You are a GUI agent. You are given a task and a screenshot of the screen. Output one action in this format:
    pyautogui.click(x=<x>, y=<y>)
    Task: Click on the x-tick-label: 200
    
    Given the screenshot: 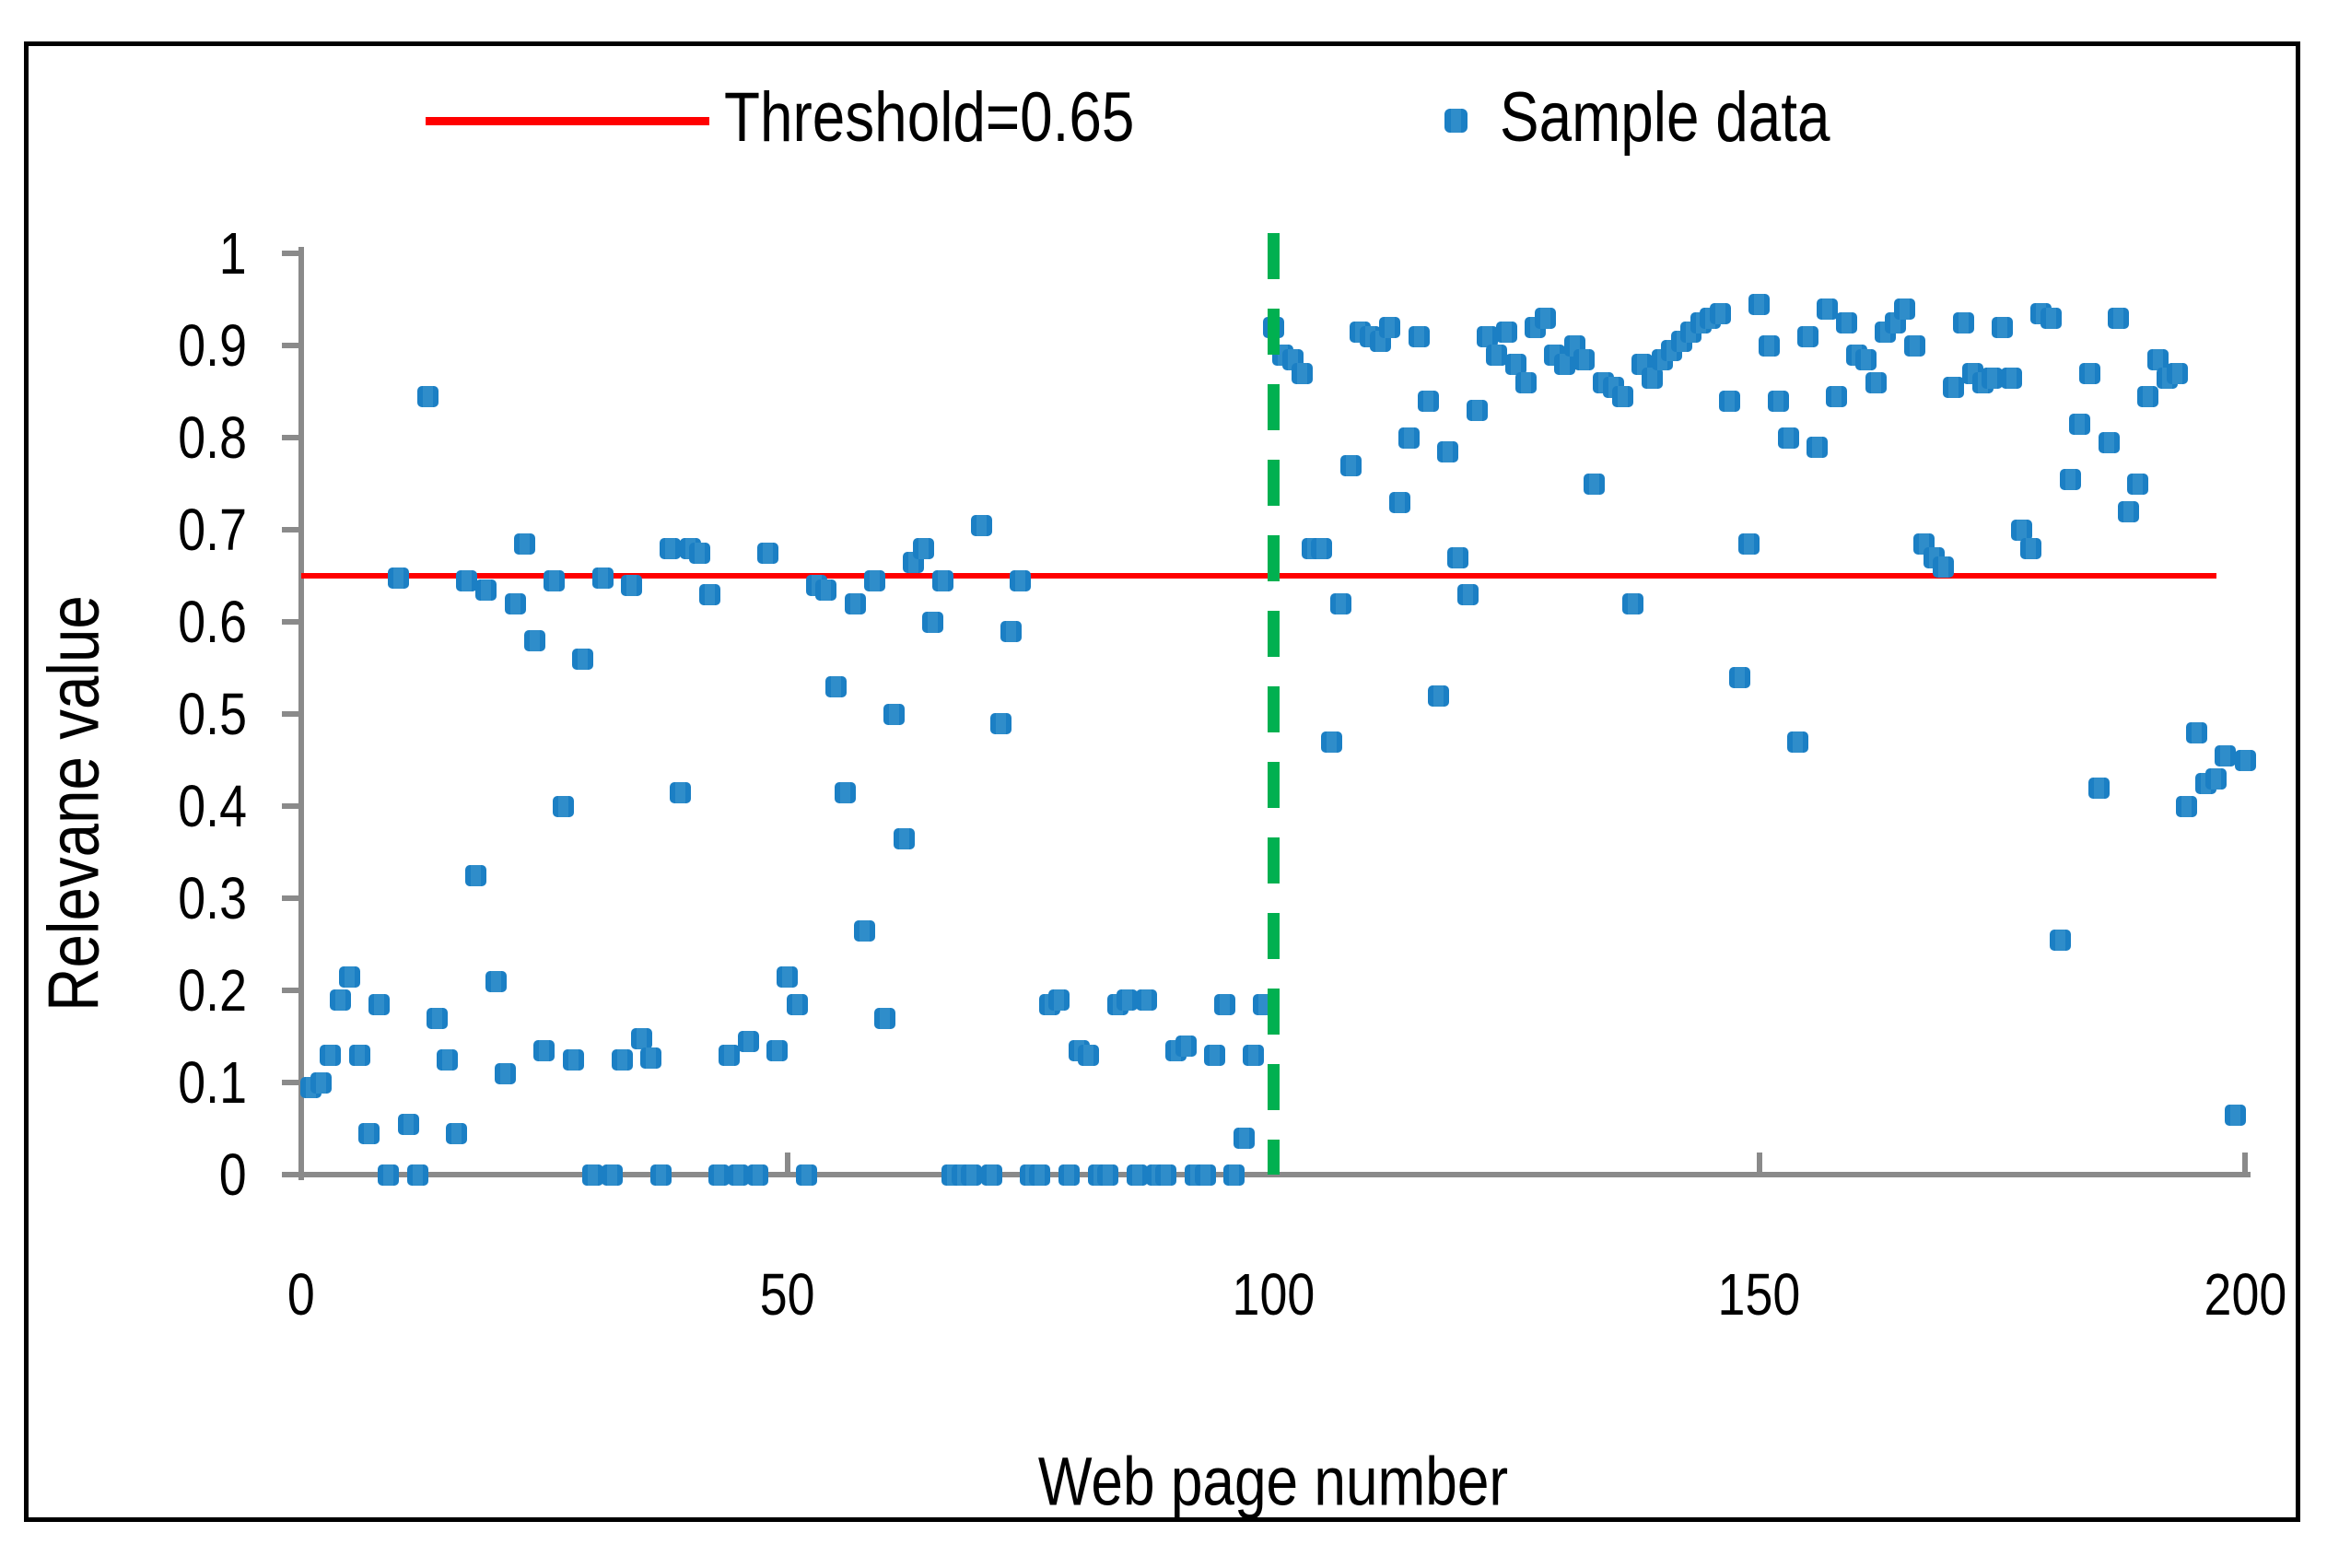 What is the action you would take?
    pyautogui.click(x=2217, y=1294)
    